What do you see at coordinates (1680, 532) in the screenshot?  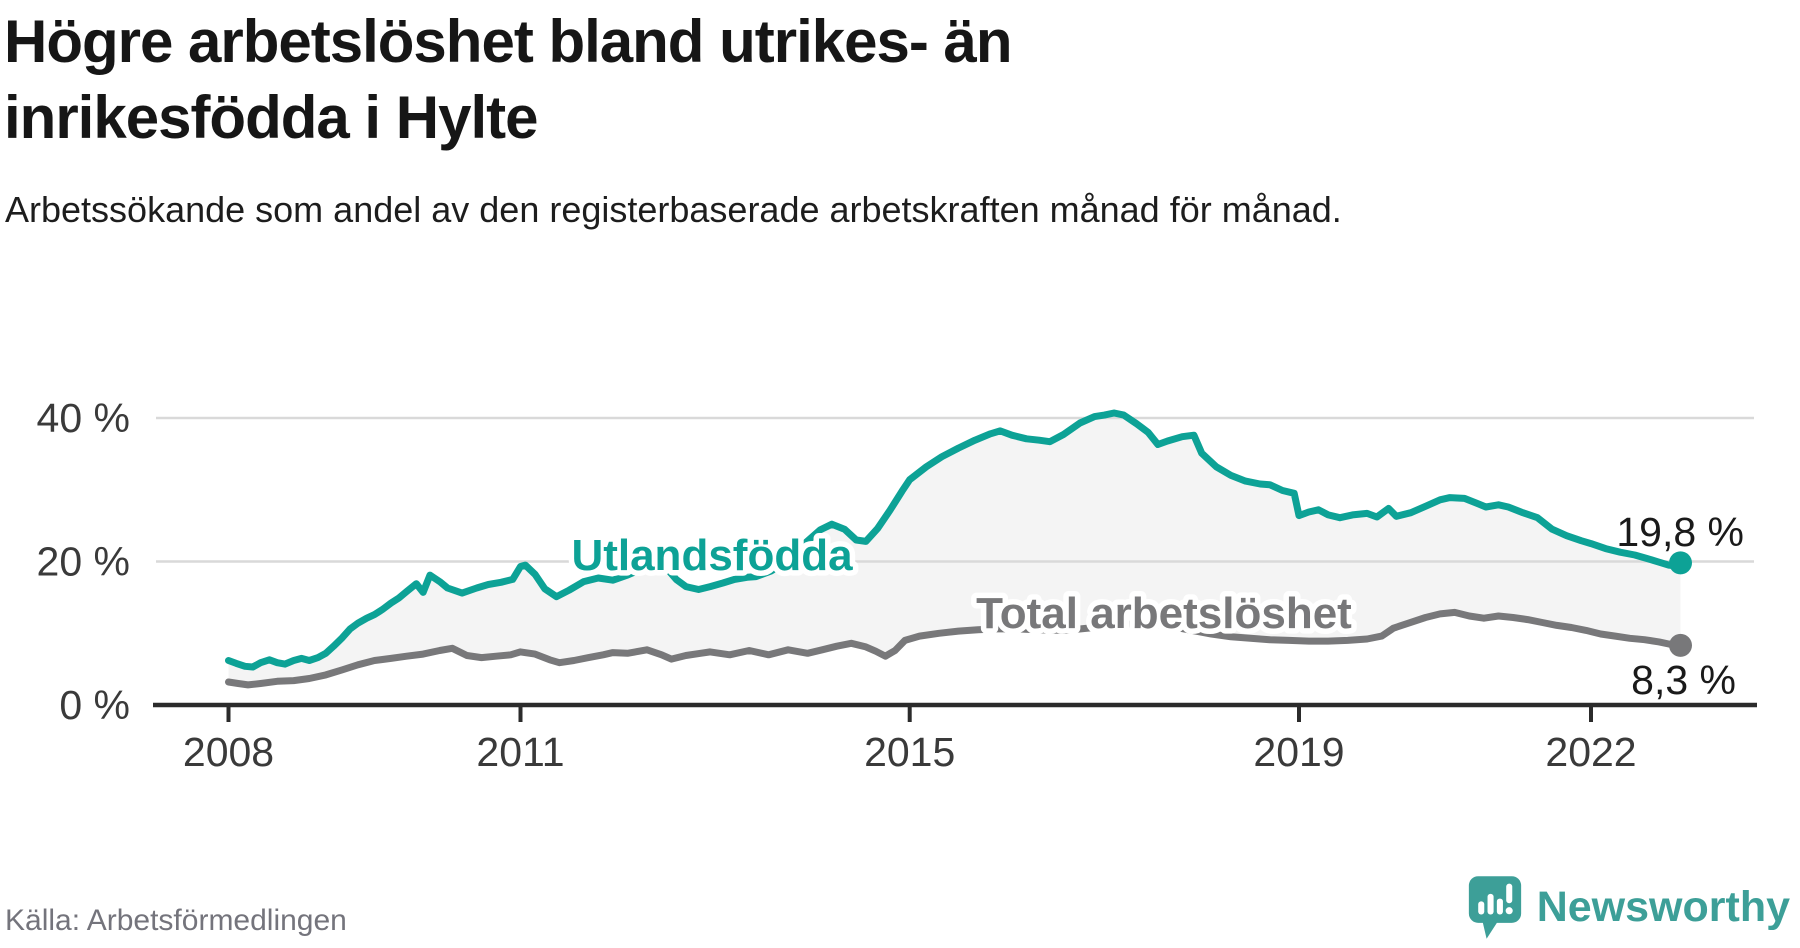 I see `end-value-label-utlandsf-dda: 19,8 %` at bounding box center [1680, 532].